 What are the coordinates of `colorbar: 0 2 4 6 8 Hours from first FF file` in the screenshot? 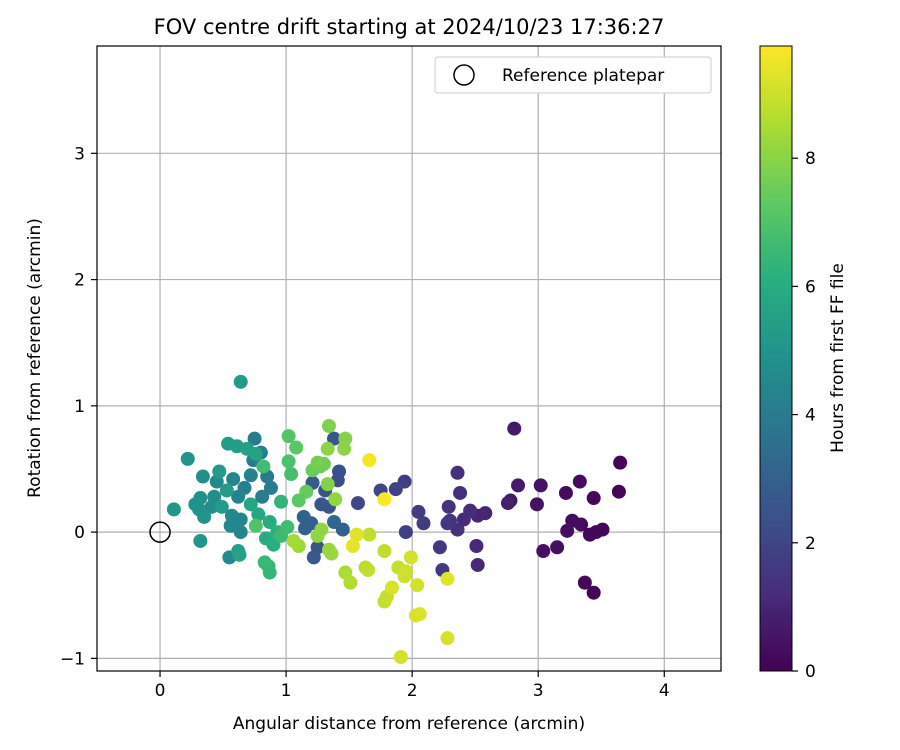 It's located at (803, 363).